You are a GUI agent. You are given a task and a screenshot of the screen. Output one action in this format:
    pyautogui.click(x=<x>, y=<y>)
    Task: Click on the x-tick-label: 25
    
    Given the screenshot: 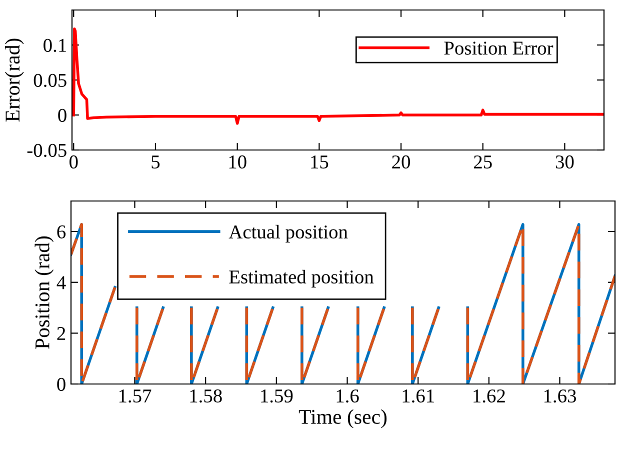 What is the action you would take?
    pyautogui.click(x=483, y=162)
    